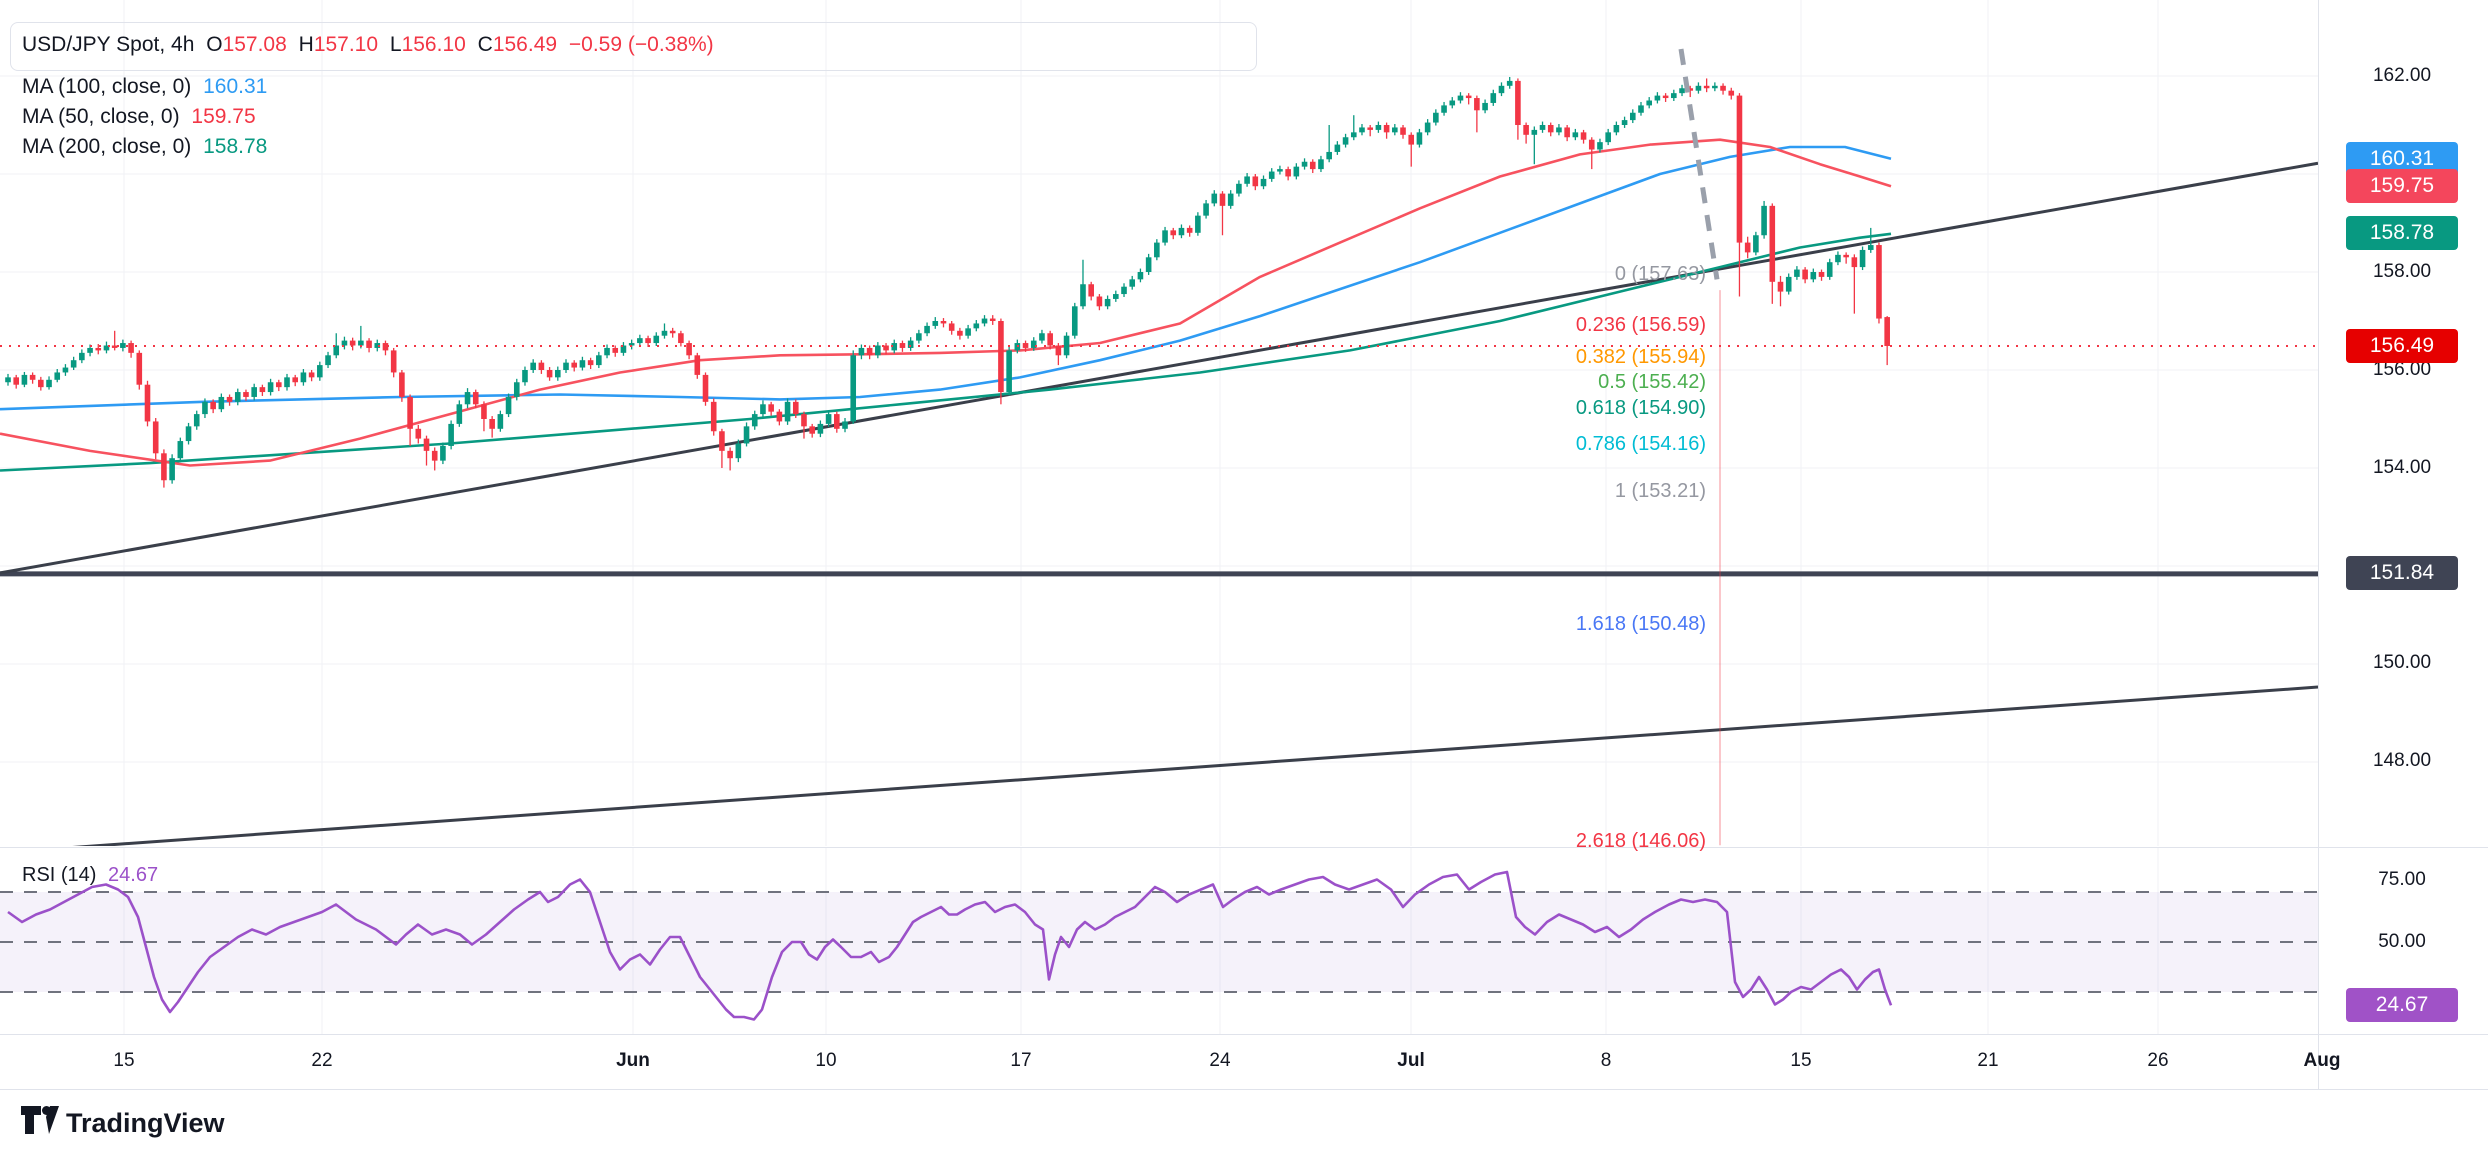 The width and height of the screenshot is (2488, 1162). I want to click on time-tick-label: 8, so click(1606, 1060).